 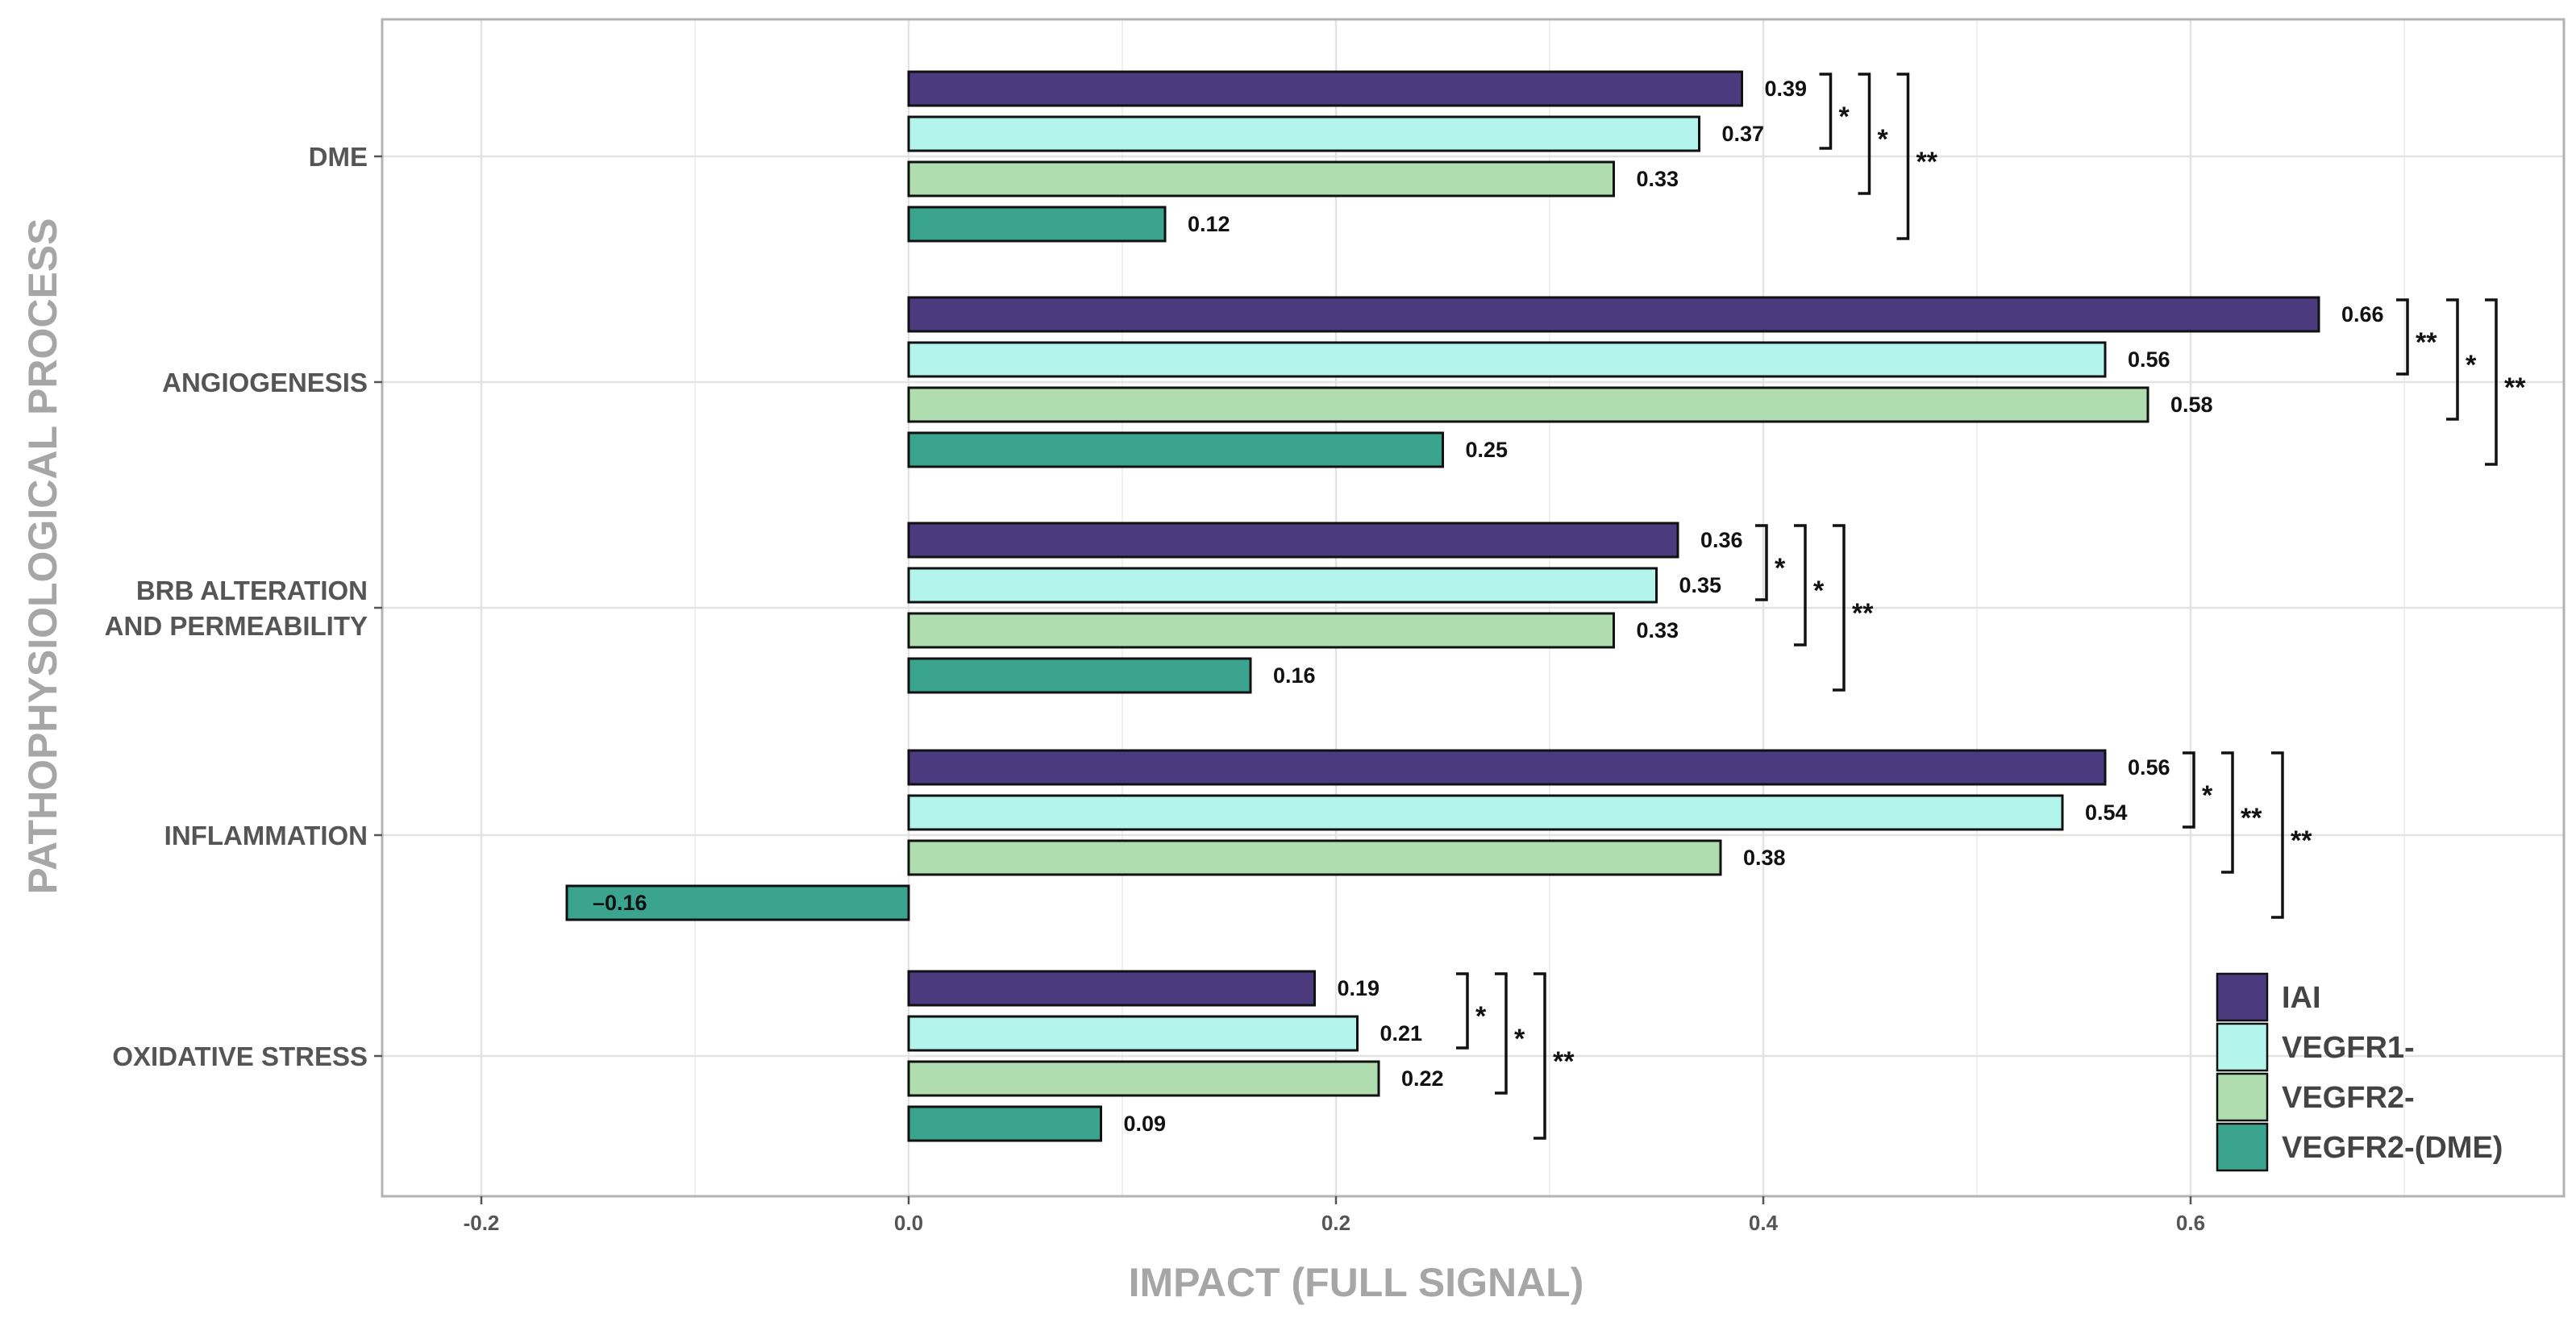 I want to click on legend-label: VEGFR2-(DME), so click(x=2392, y=1148).